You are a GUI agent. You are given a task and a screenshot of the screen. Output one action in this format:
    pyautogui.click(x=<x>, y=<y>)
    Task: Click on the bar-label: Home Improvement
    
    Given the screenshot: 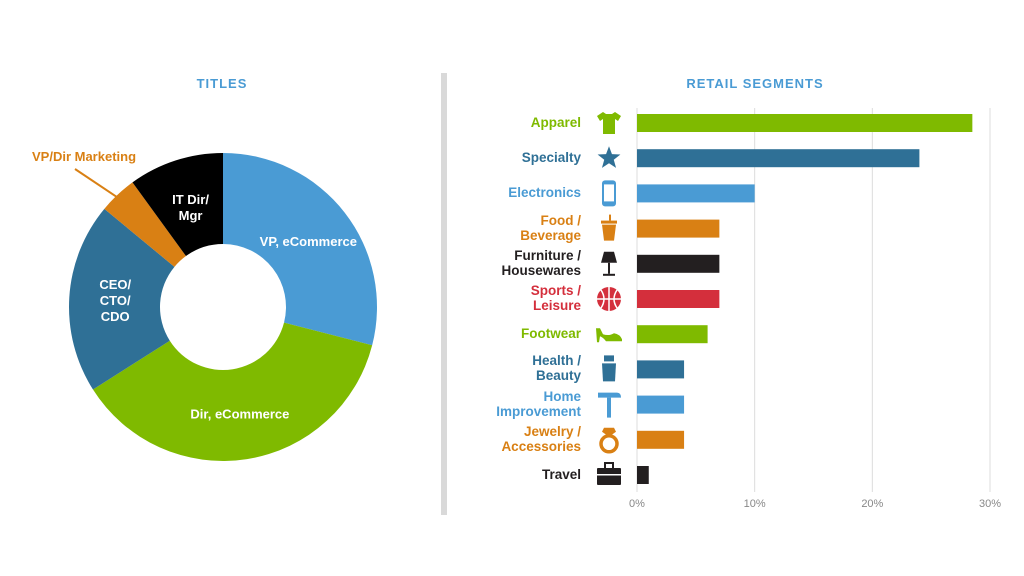 What is the action you would take?
    pyautogui.click(x=538, y=403)
    